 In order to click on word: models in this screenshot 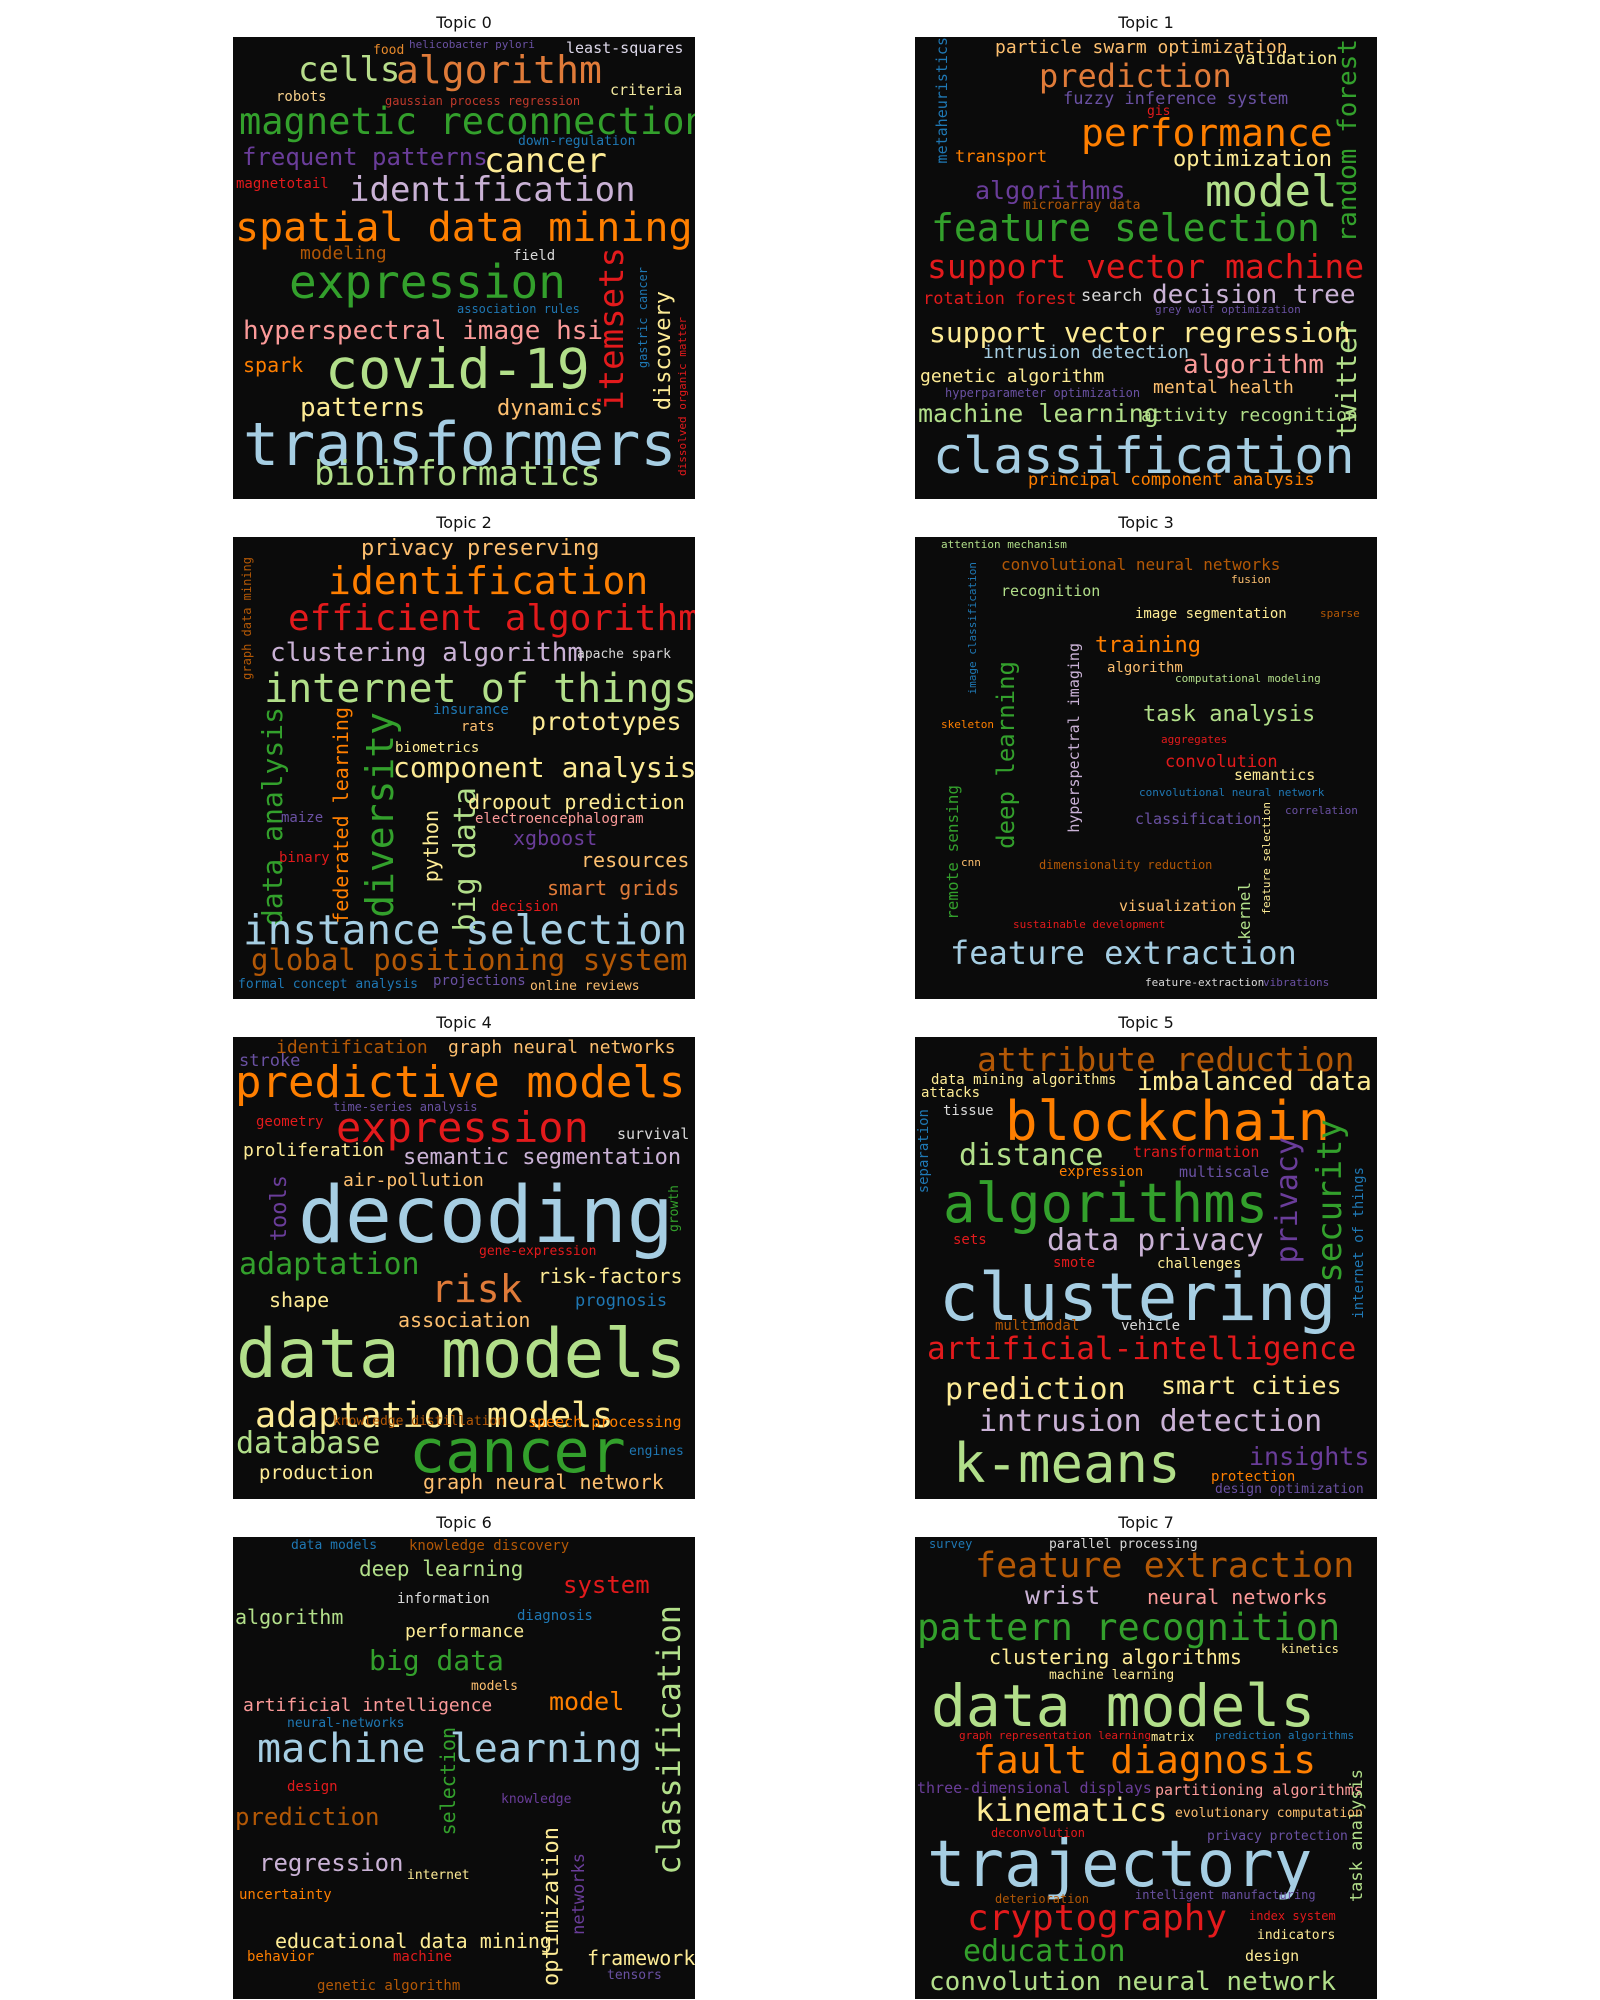, I will do `click(494, 1686)`.